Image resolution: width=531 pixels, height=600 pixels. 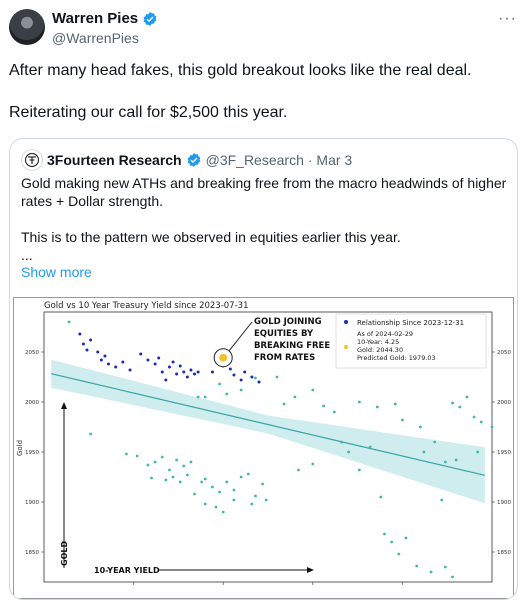 I want to click on quoted-handle: @3F_Research, so click(x=254, y=160).